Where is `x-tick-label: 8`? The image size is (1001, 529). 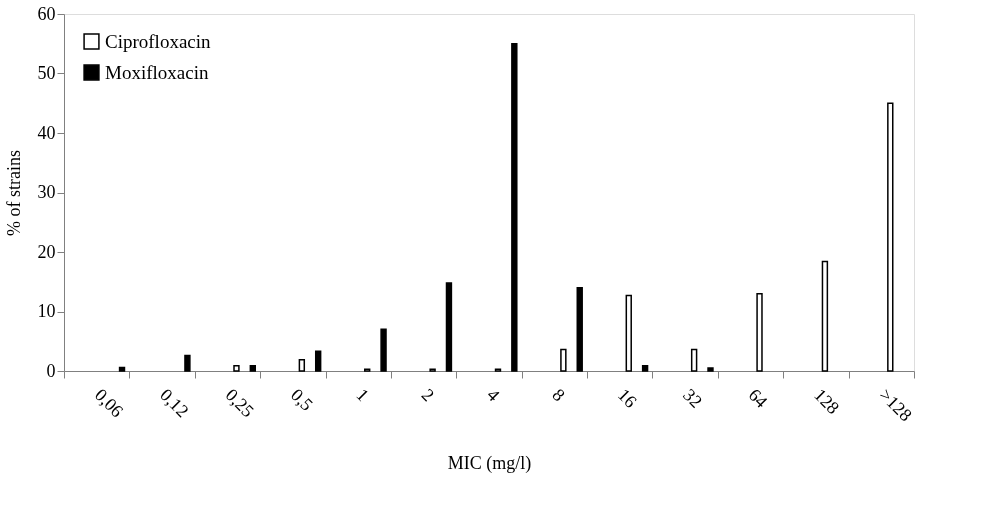
x-tick-label: 8 is located at coordinates (559, 395).